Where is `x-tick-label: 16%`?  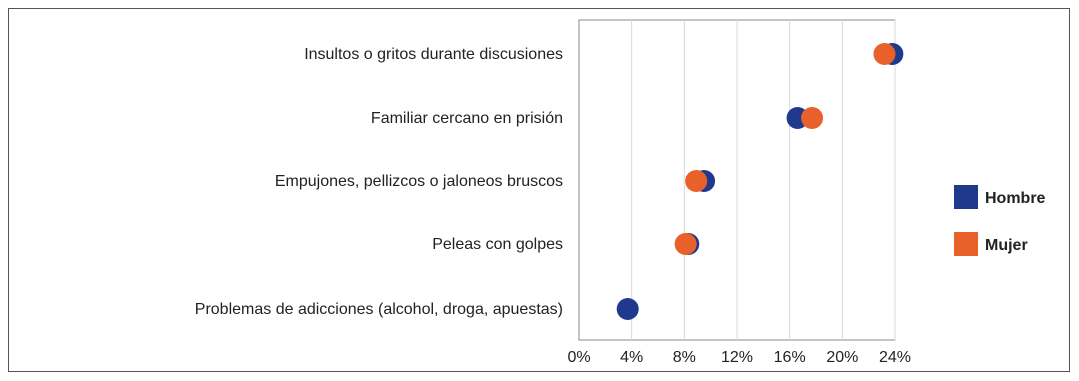 x-tick-label: 16% is located at coordinates (790, 357).